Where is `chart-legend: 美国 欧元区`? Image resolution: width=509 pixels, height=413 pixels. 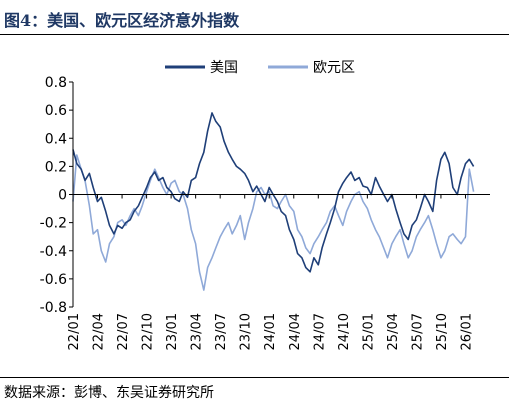 chart-legend: 美国 欧元区 is located at coordinates (260, 68).